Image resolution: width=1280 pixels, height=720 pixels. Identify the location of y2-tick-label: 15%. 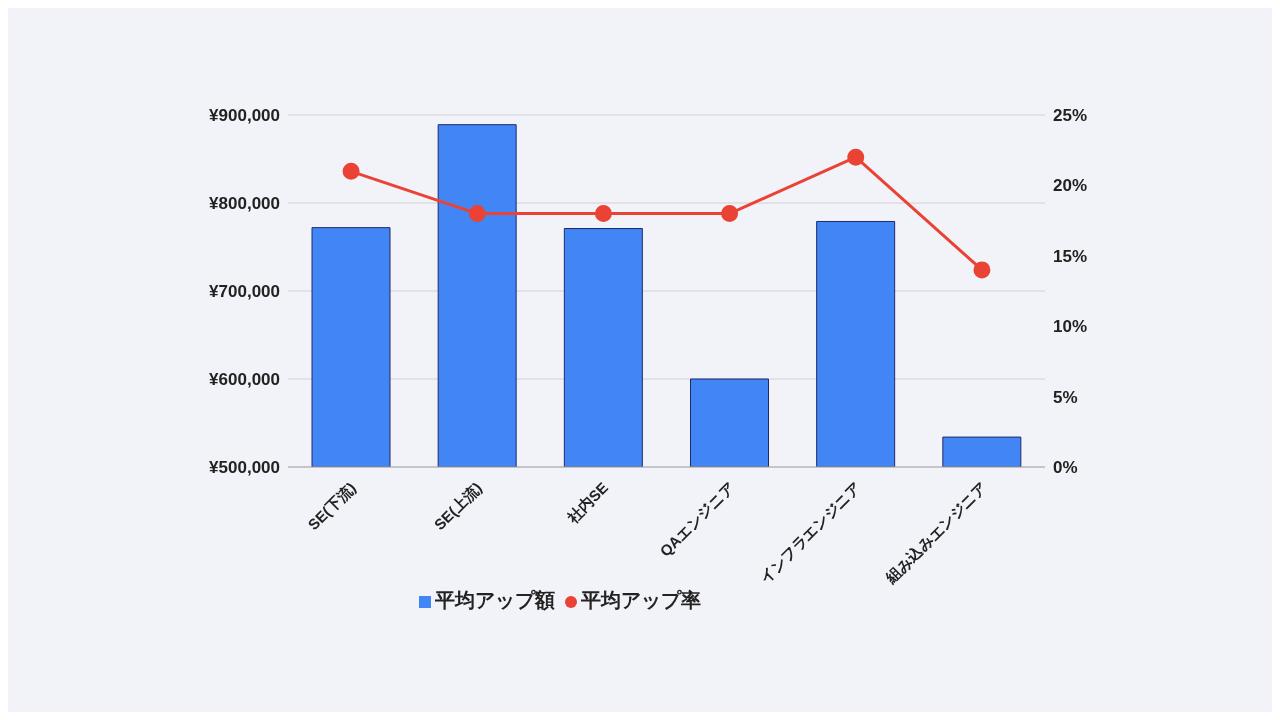
(1070, 256).